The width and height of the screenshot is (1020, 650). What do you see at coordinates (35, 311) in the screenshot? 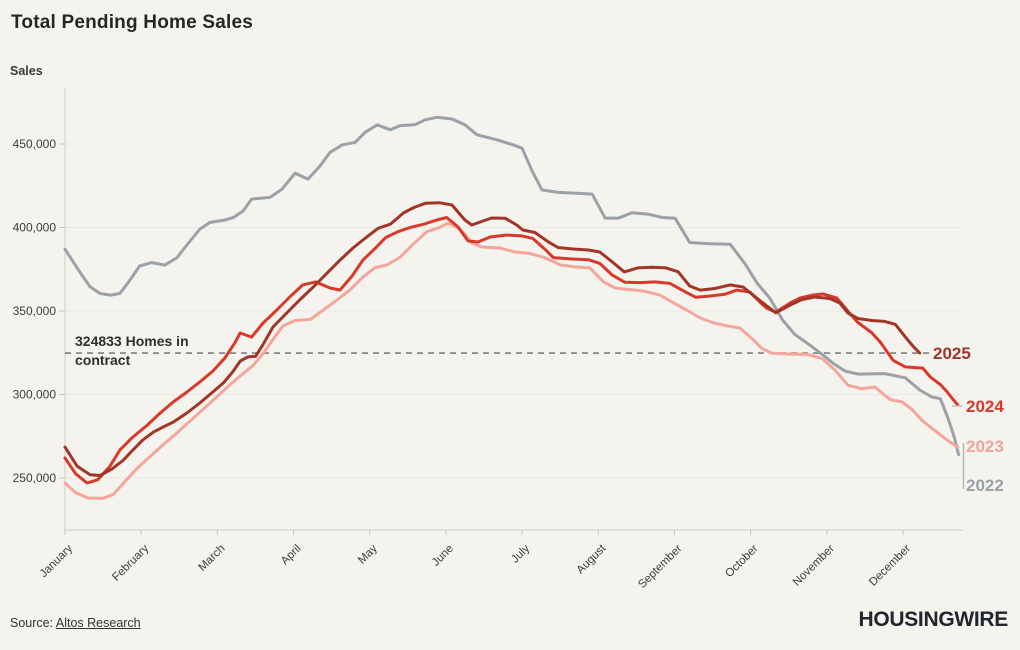
I see `y-tick-label: 350,000` at bounding box center [35, 311].